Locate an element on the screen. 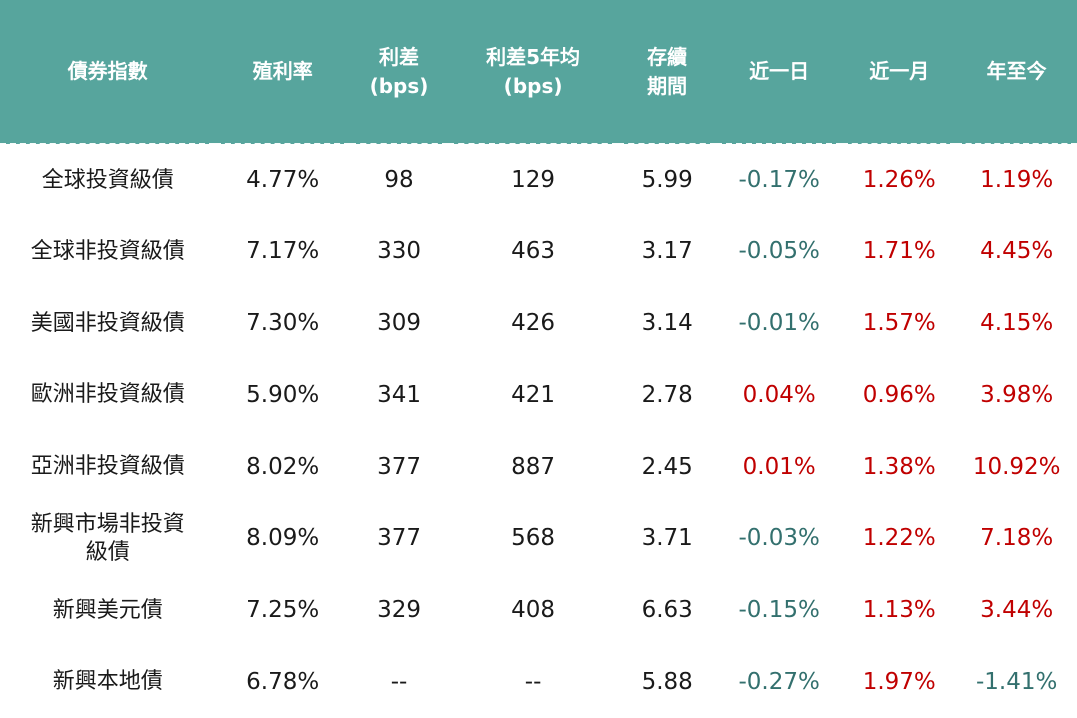  spread-5y-cell: 568 is located at coordinates (533, 538).